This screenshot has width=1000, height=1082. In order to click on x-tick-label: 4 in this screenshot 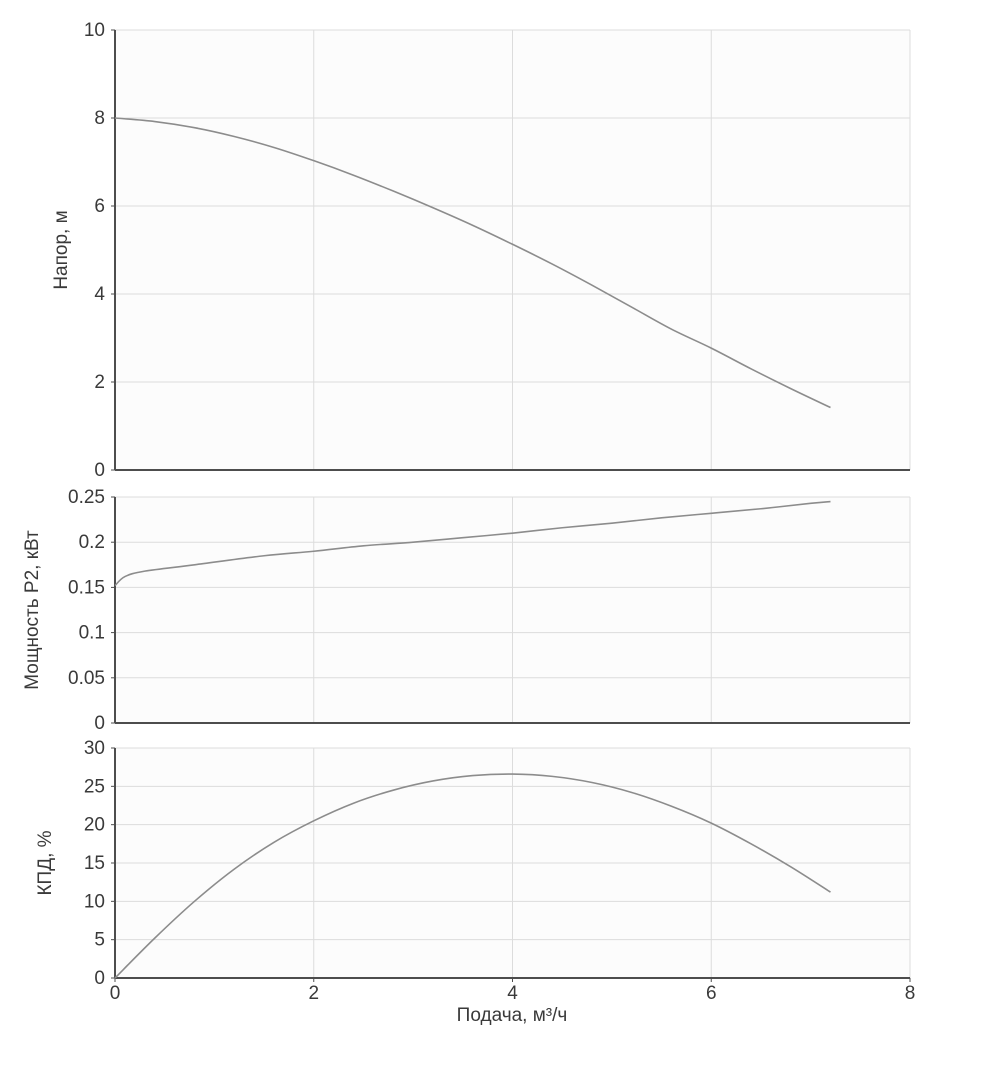, I will do `click(512, 993)`.